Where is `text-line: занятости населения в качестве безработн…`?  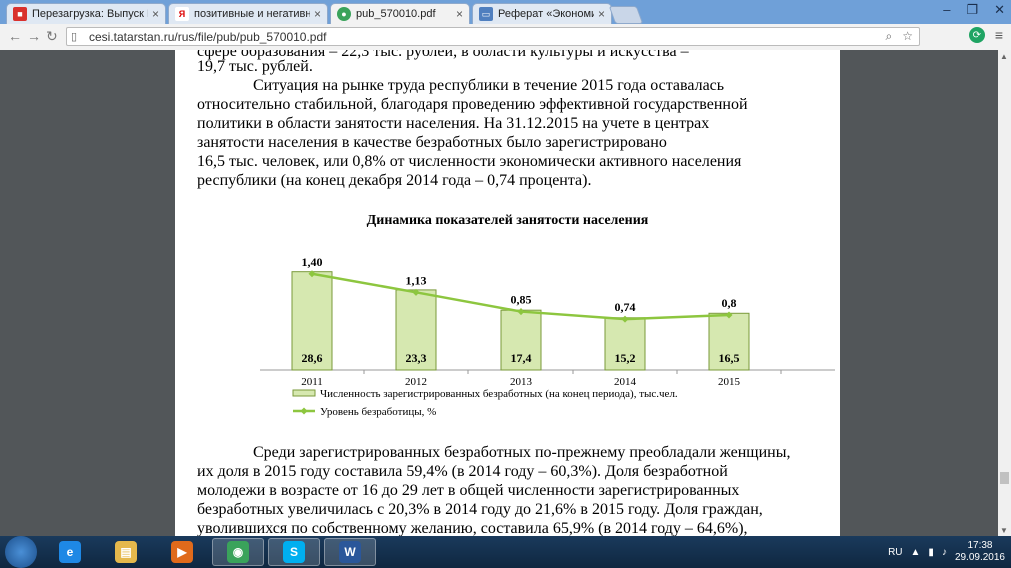 text-line: занятости населения в качестве безработн… is located at coordinates (432, 142).